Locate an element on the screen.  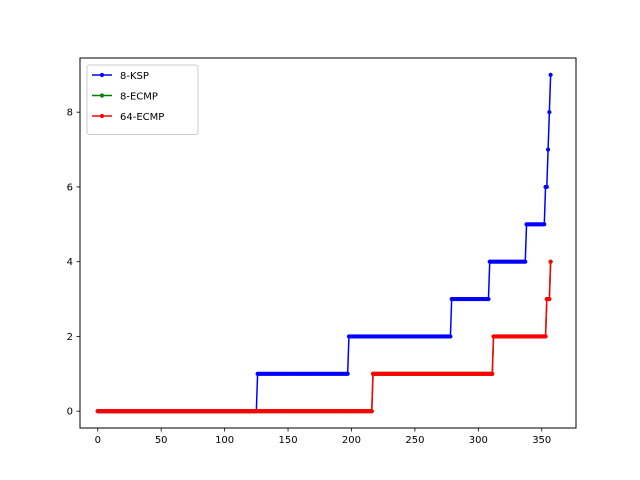
x-tick-label: 150 is located at coordinates (287, 440).